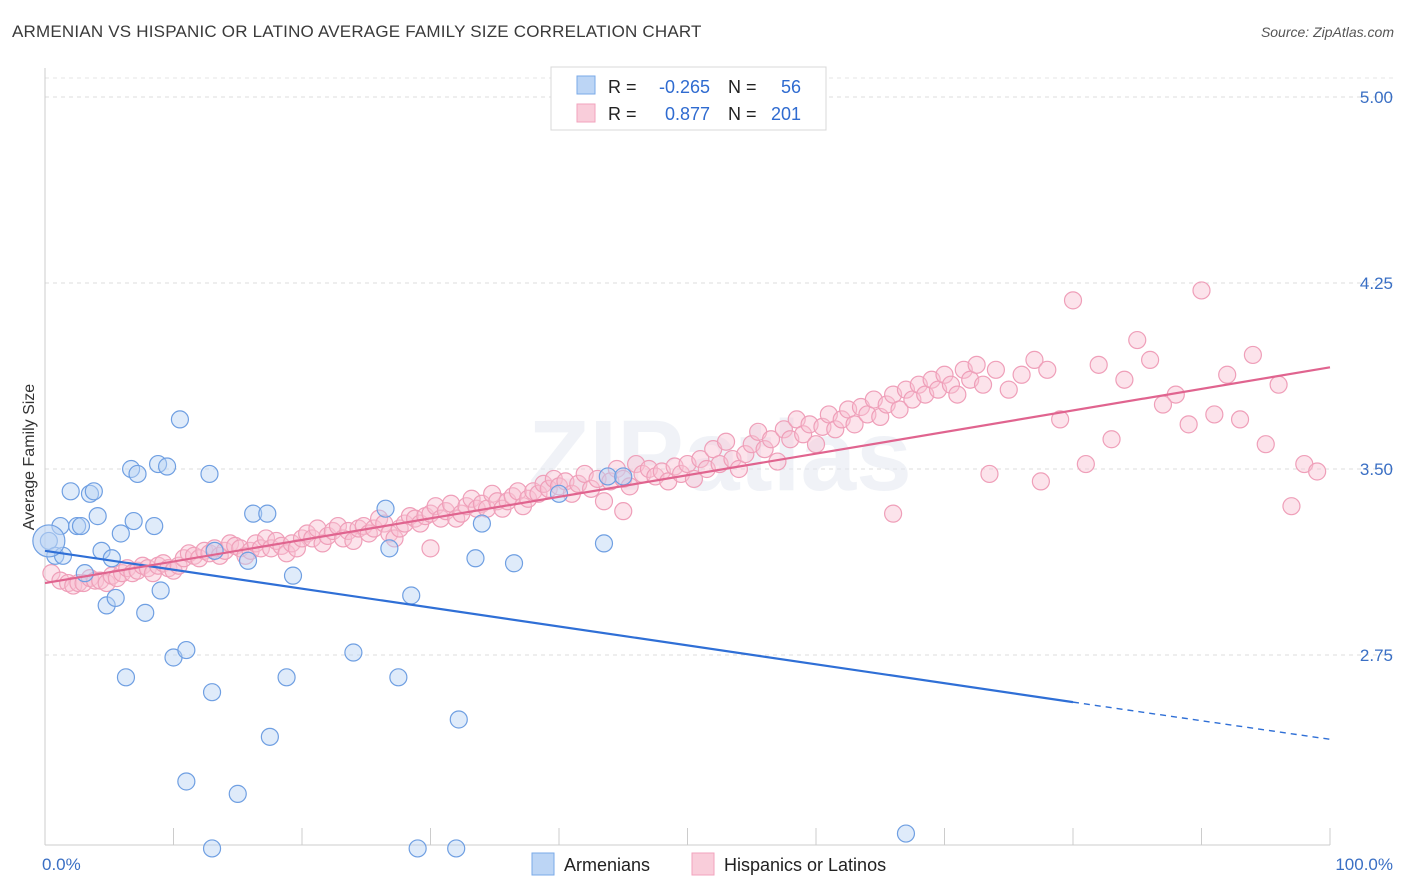 This screenshot has height=892, width=1406. What do you see at coordinates (622, 87) in the screenshot?
I see `legend-r-label-1: R =` at bounding box center [622, 87].